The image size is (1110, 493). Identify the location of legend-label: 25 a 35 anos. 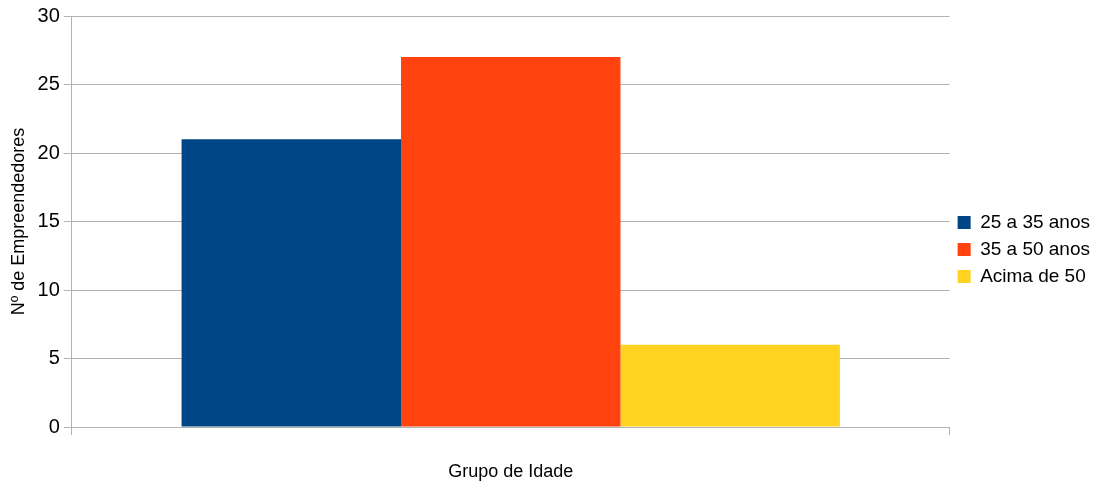
(1035, 221).